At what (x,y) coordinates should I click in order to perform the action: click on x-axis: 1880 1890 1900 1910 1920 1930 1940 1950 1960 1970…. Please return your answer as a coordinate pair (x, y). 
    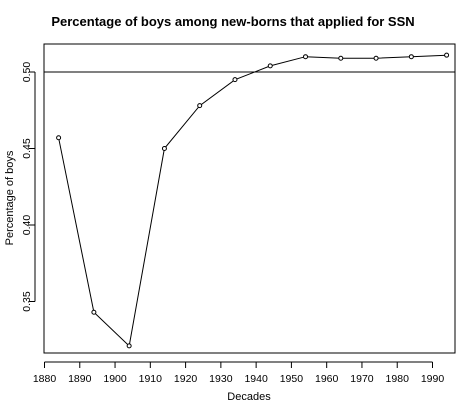
    Looking at the image, I should click on (239, 373).